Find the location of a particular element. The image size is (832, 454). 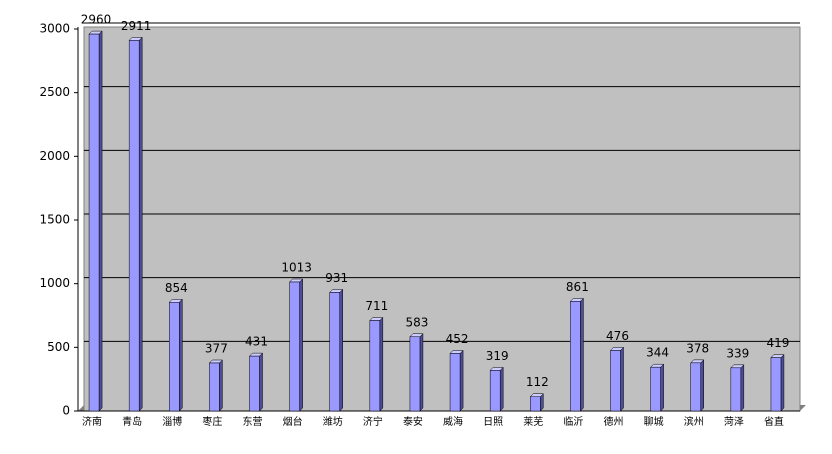

x-tick-label: 东营 is located at coordinates (253, 421).